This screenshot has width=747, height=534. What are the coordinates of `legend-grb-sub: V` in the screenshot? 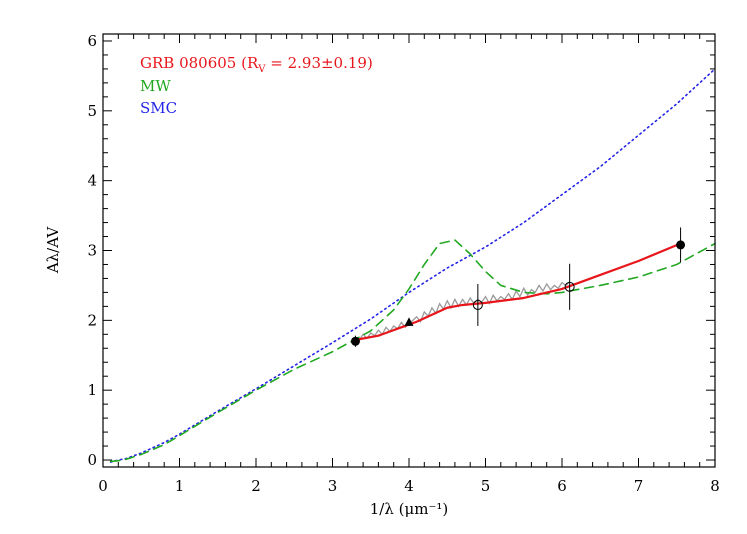 It's located at (261, 69).